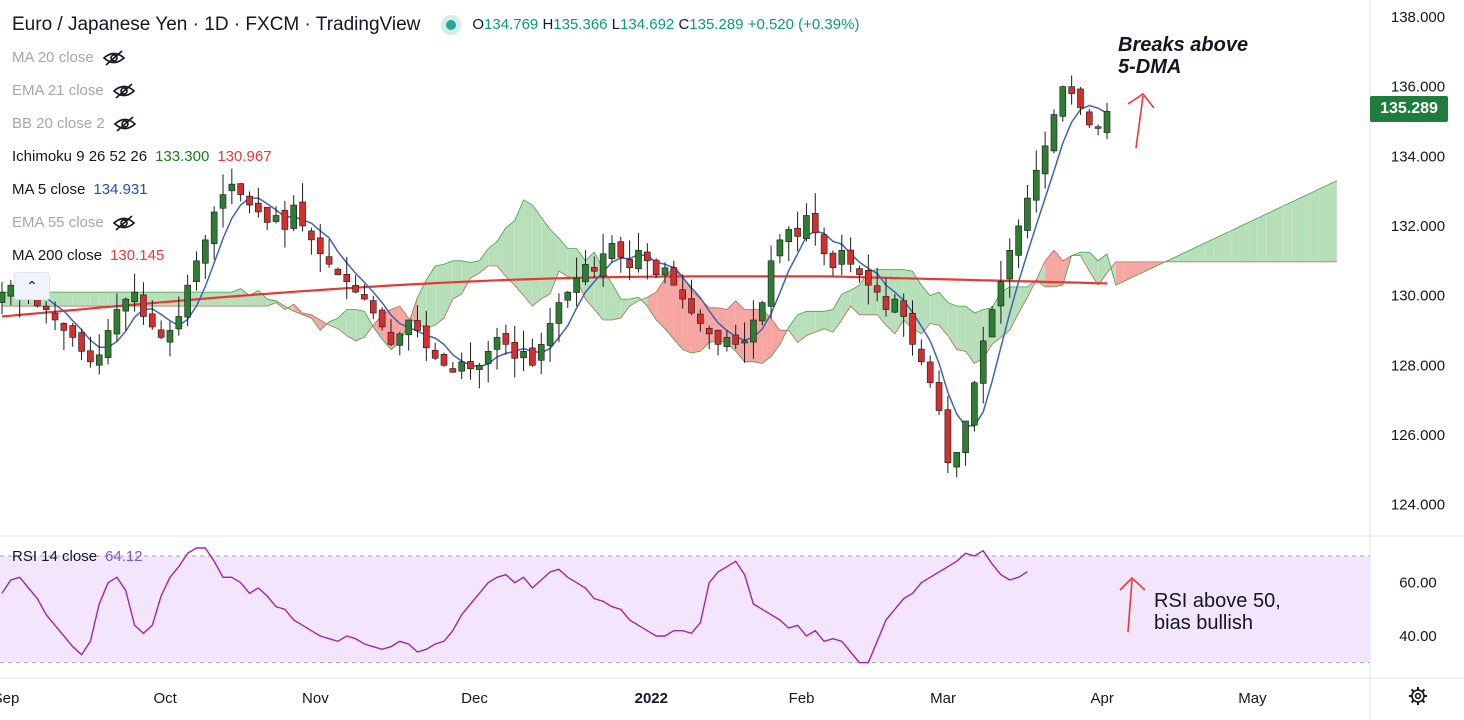  What do you see at coordinates (58, 90) in the screenshot?
I see `indicator-name: EMA 21 close` at bounding box center [58, 90].